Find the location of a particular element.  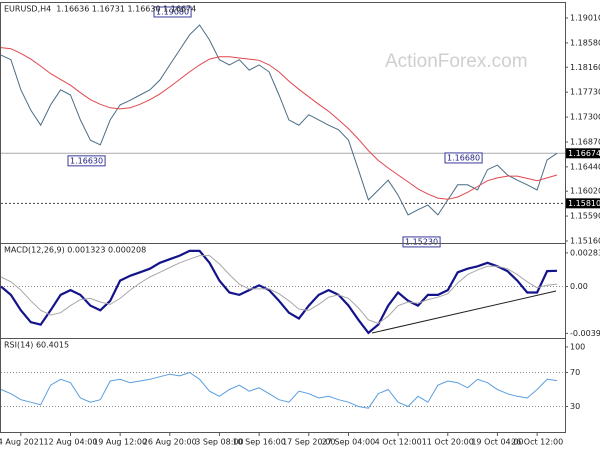

y-tick-label: 1.16440 is located at coordinates (585, 166).